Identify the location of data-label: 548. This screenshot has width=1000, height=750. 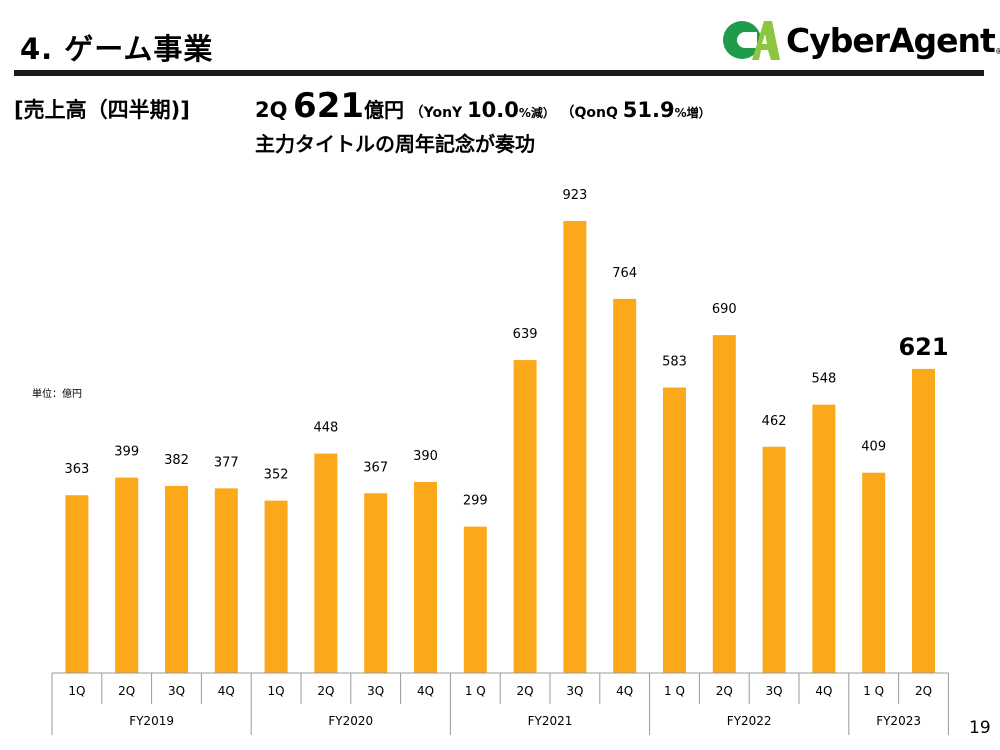
(823, 379).